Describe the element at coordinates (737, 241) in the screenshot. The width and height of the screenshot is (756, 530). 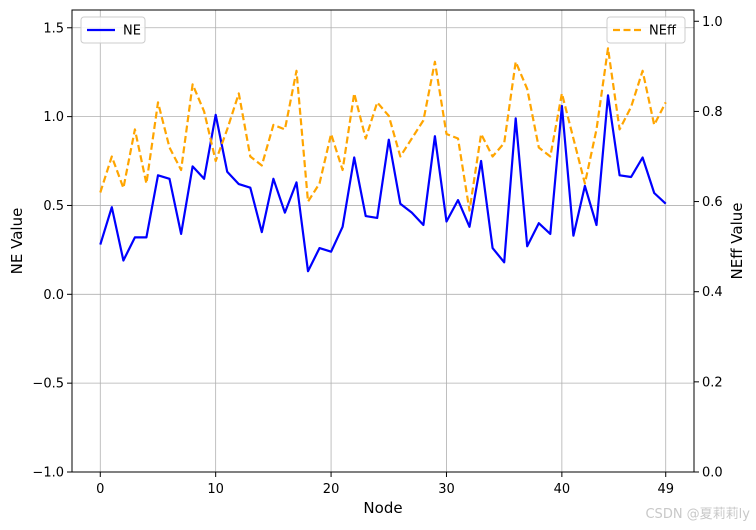
I see `y-axis-label-right: NEff Value` at that location.